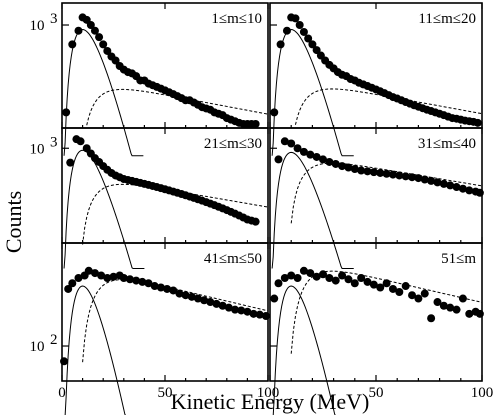  Describe the element at coordinates (13, 222) in the screenshot. I see `y-axis-title: Counts` at that location.